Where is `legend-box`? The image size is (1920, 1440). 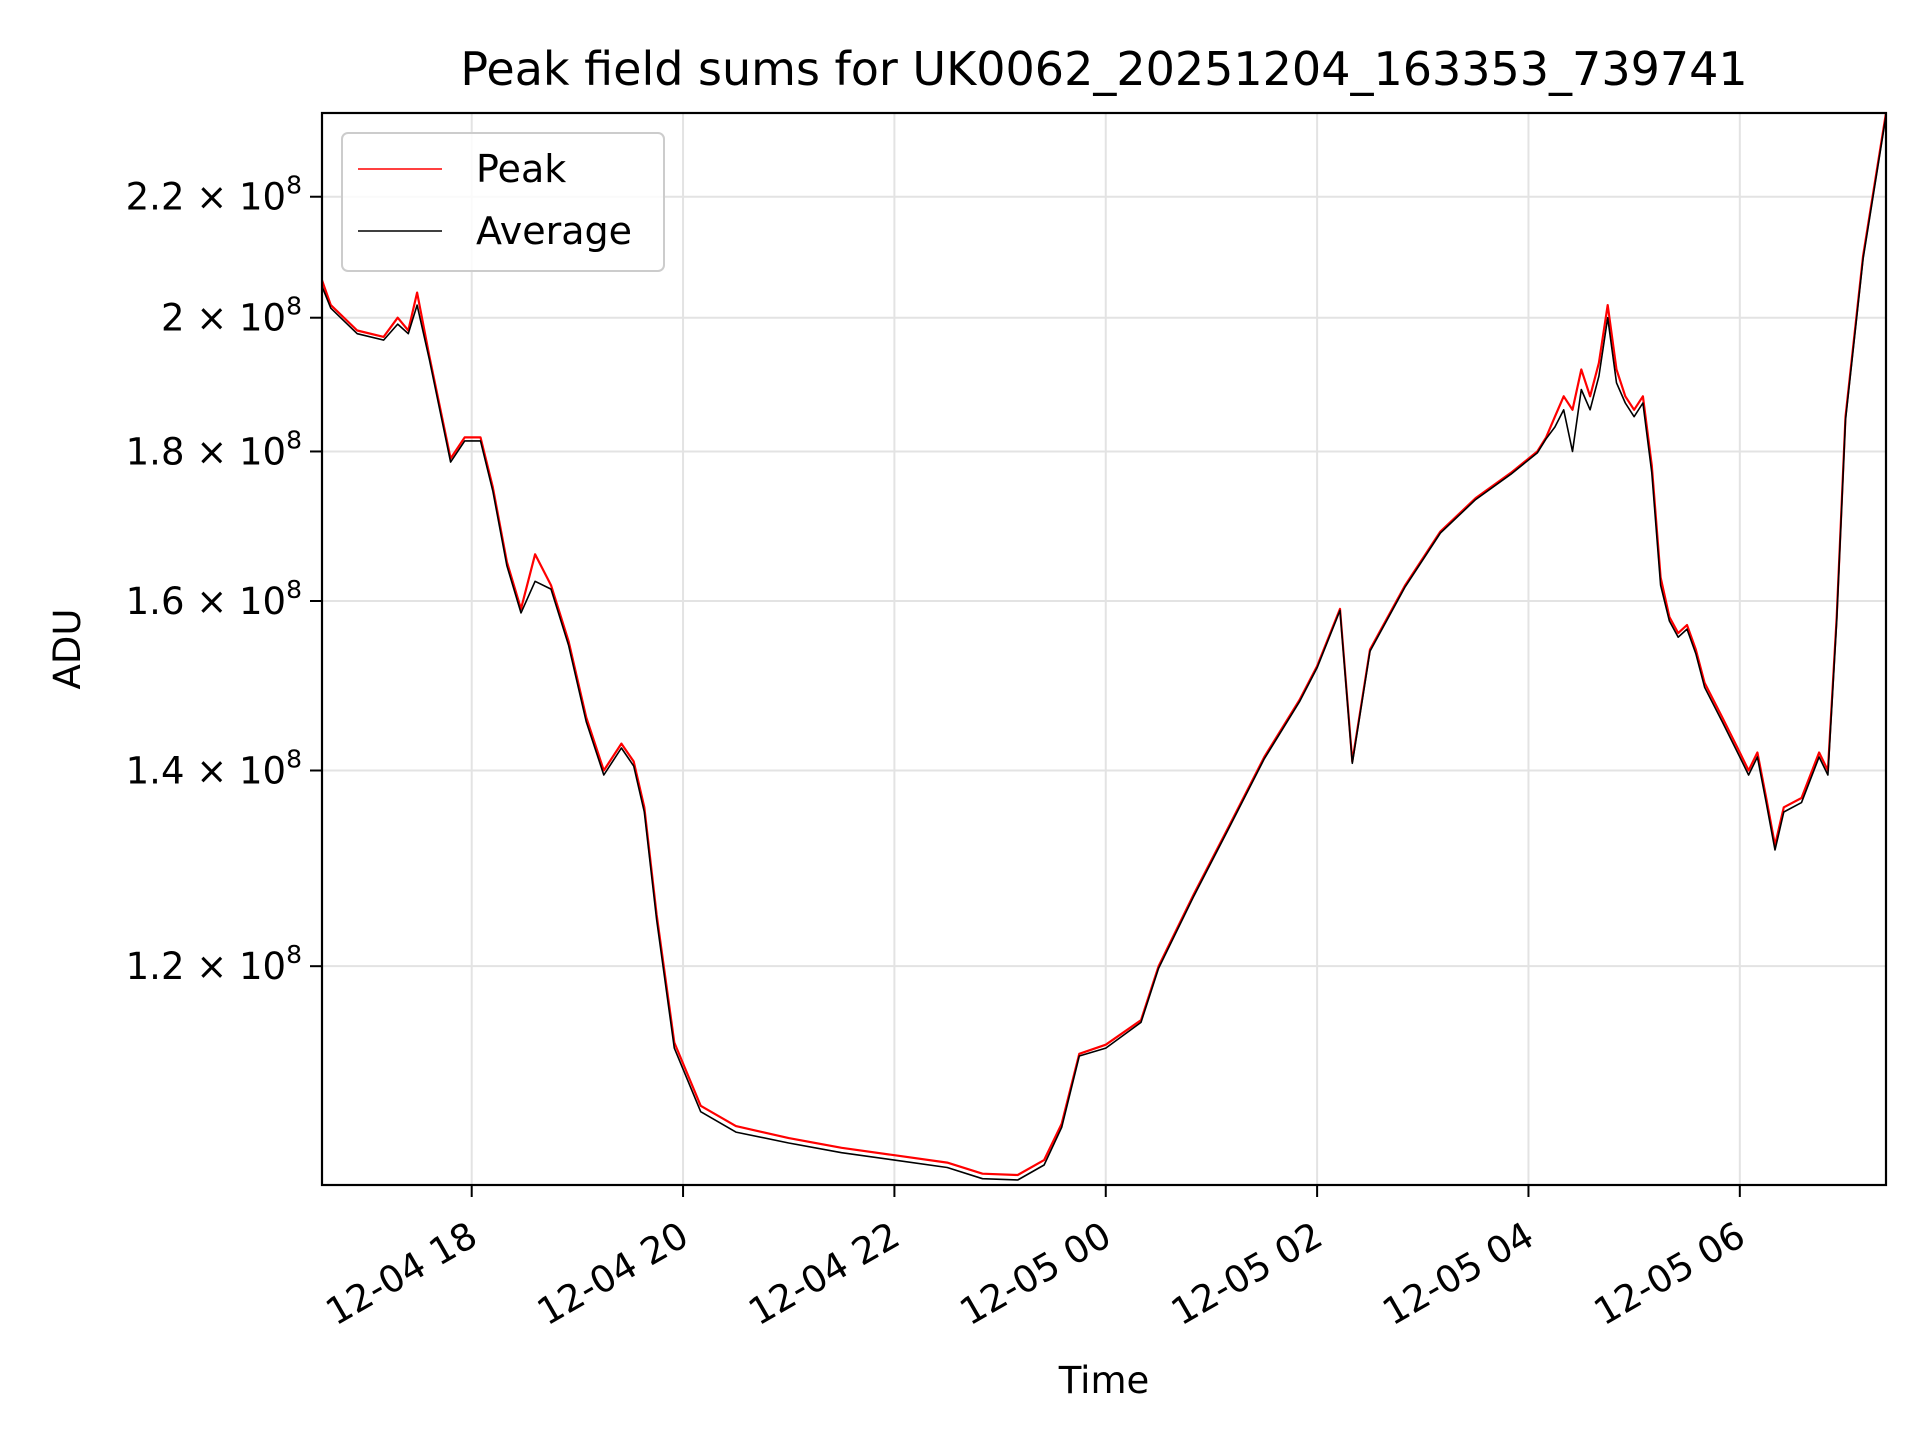 legend-box is located at coordinates (503, 202).